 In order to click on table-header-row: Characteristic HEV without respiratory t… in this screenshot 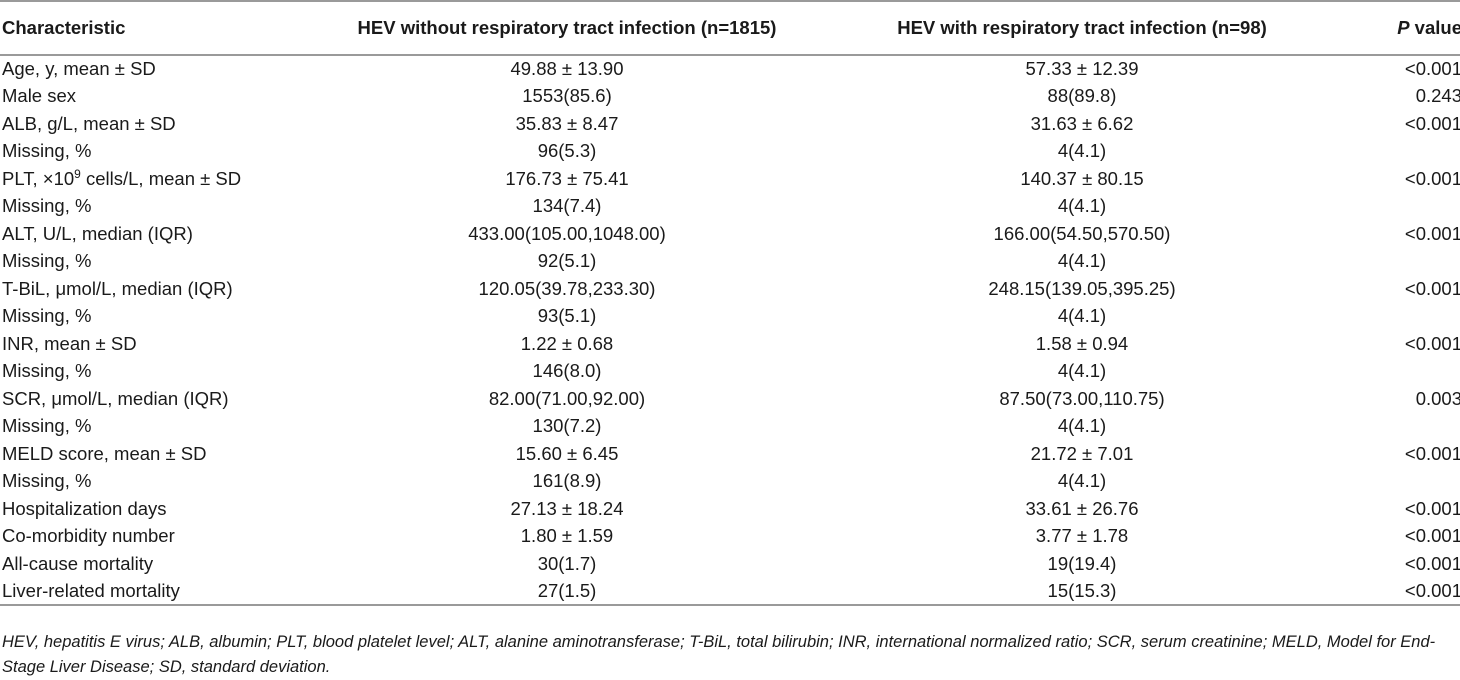, I will do `click(730, 28)`.